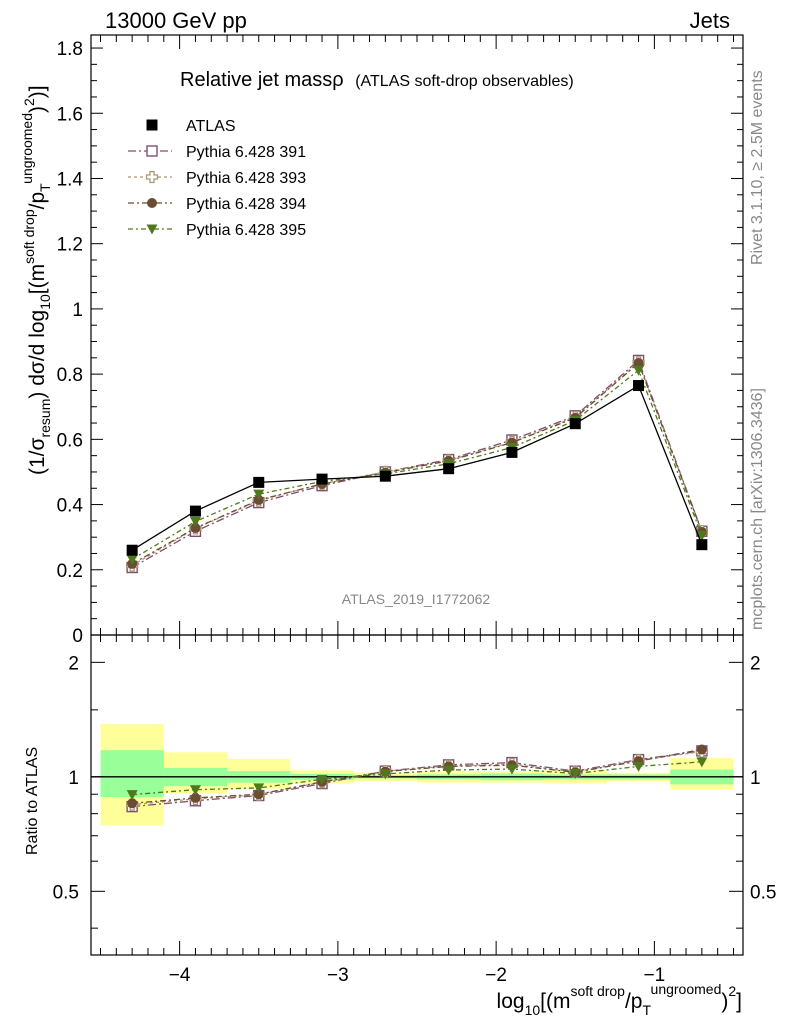 The width and height of the screenshot is (786, 1024). What do you see at coordinates (37, 456) in the screenshot?
I see `ylabel-part: (1/σ` at bounding box center [37, 456].